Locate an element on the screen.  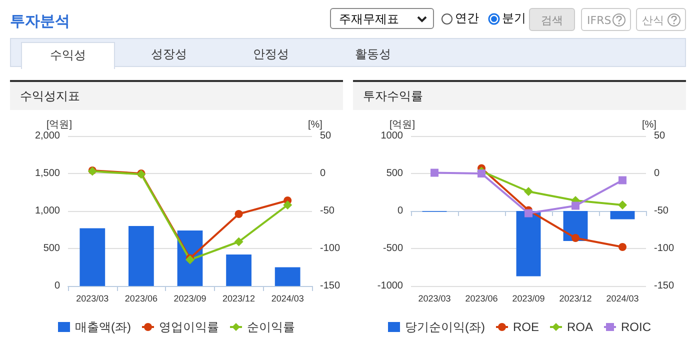
chart-title: 투자수익률 is located at coordinates (519, 96).